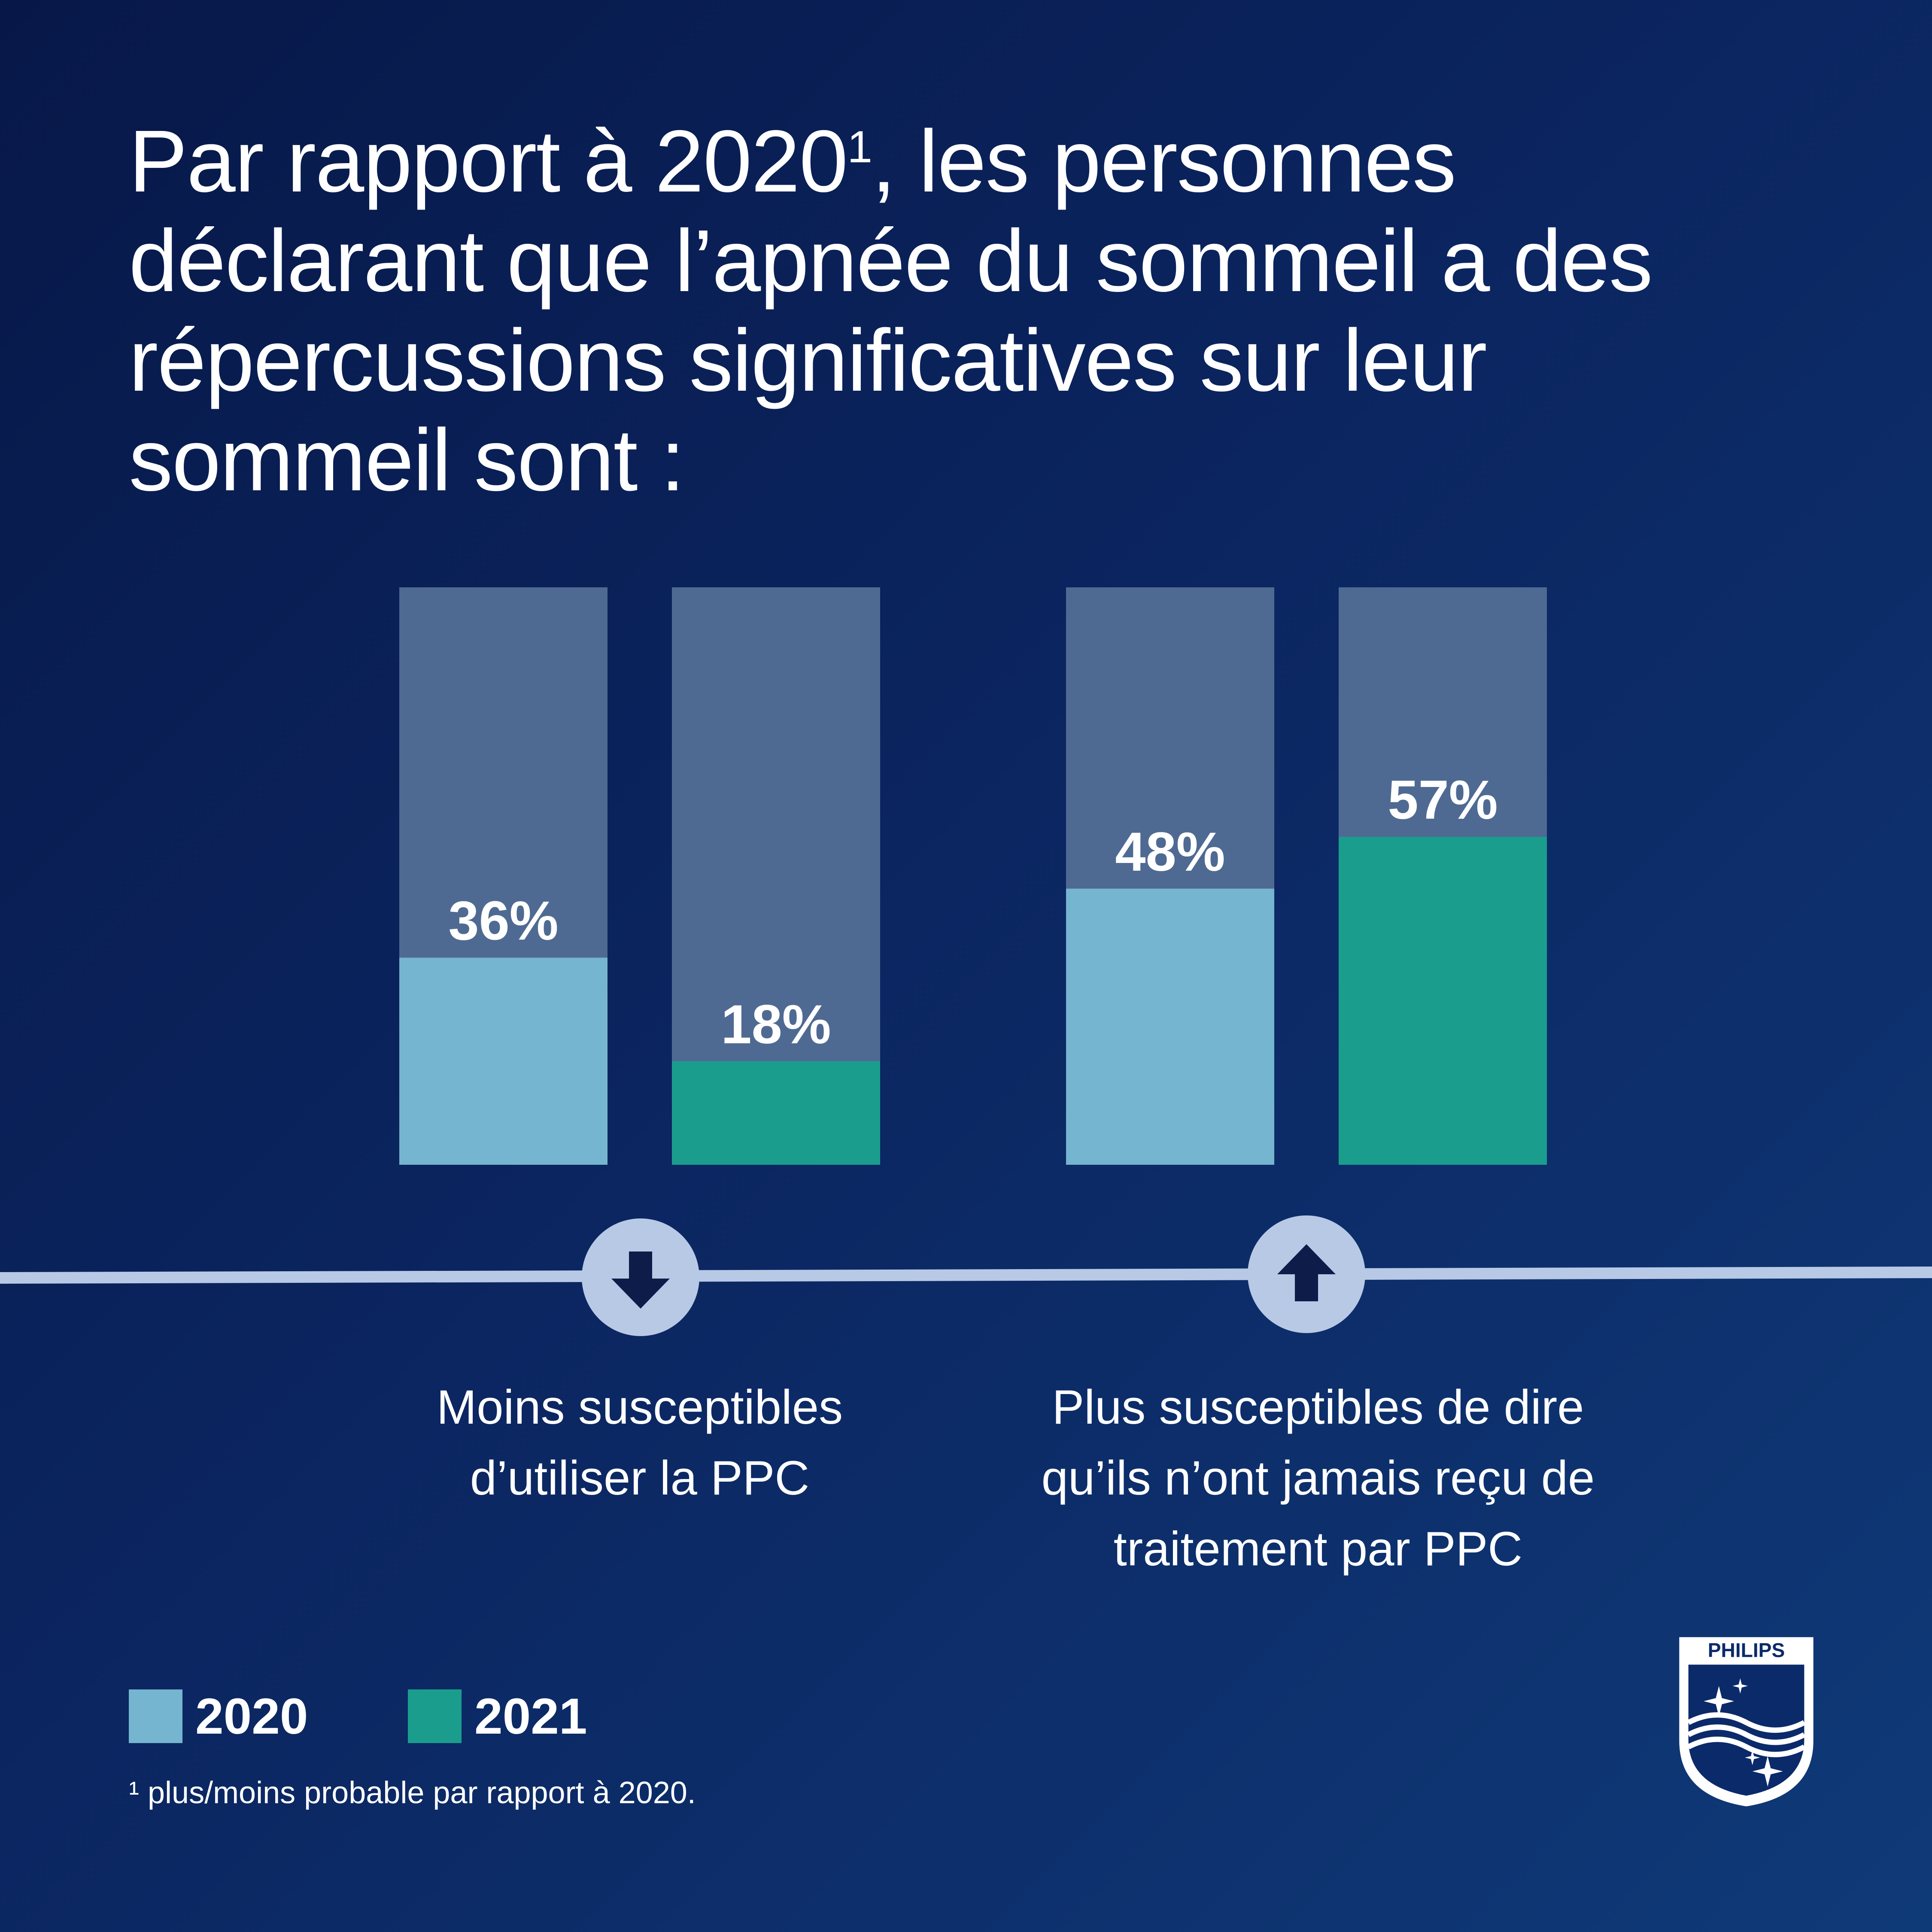 This screenshot has width=1932, height=1932. Describe the element at coordinates (640, 1478) in the screenshot. I see `caption-line: d’utiliser la PPC` at that location.